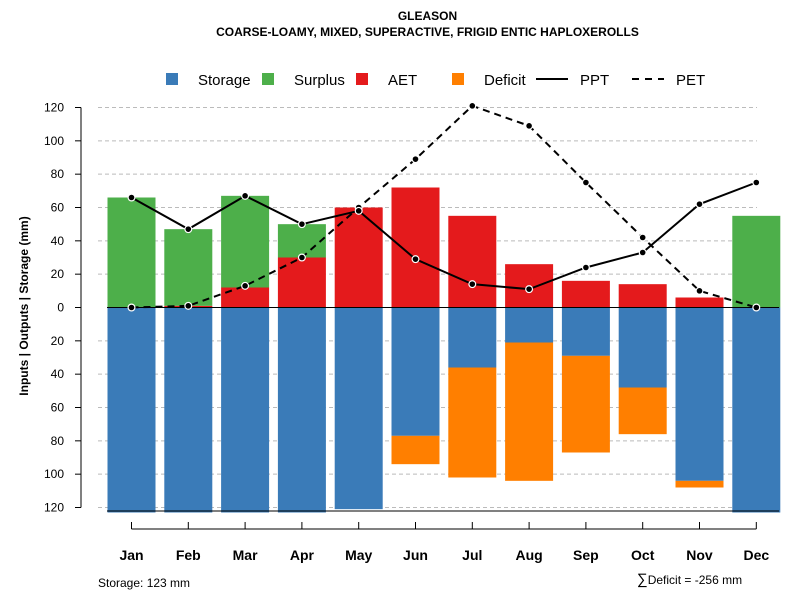 The image size is (800, 600). Describe the element at coordinates (245, 555) in the screenshot. I see `x-tick-label: Mar` at that location.